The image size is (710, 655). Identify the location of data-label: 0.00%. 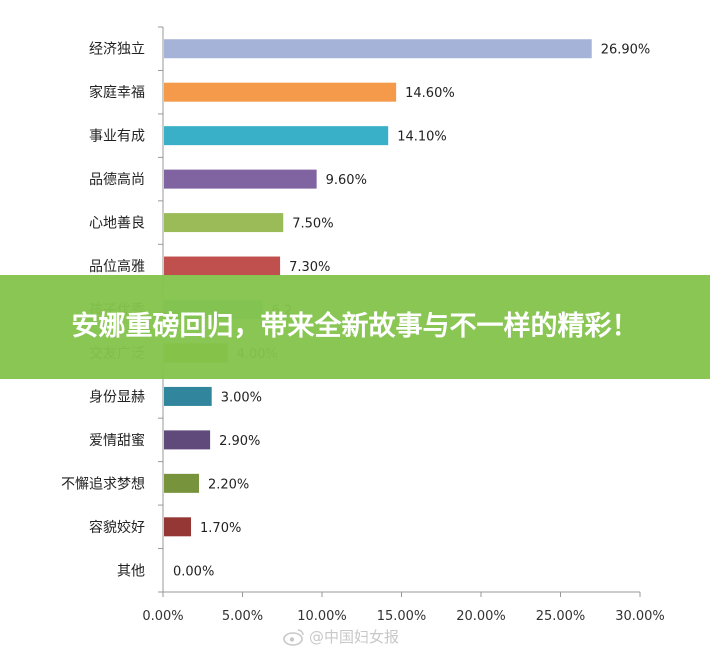
(193, 571).